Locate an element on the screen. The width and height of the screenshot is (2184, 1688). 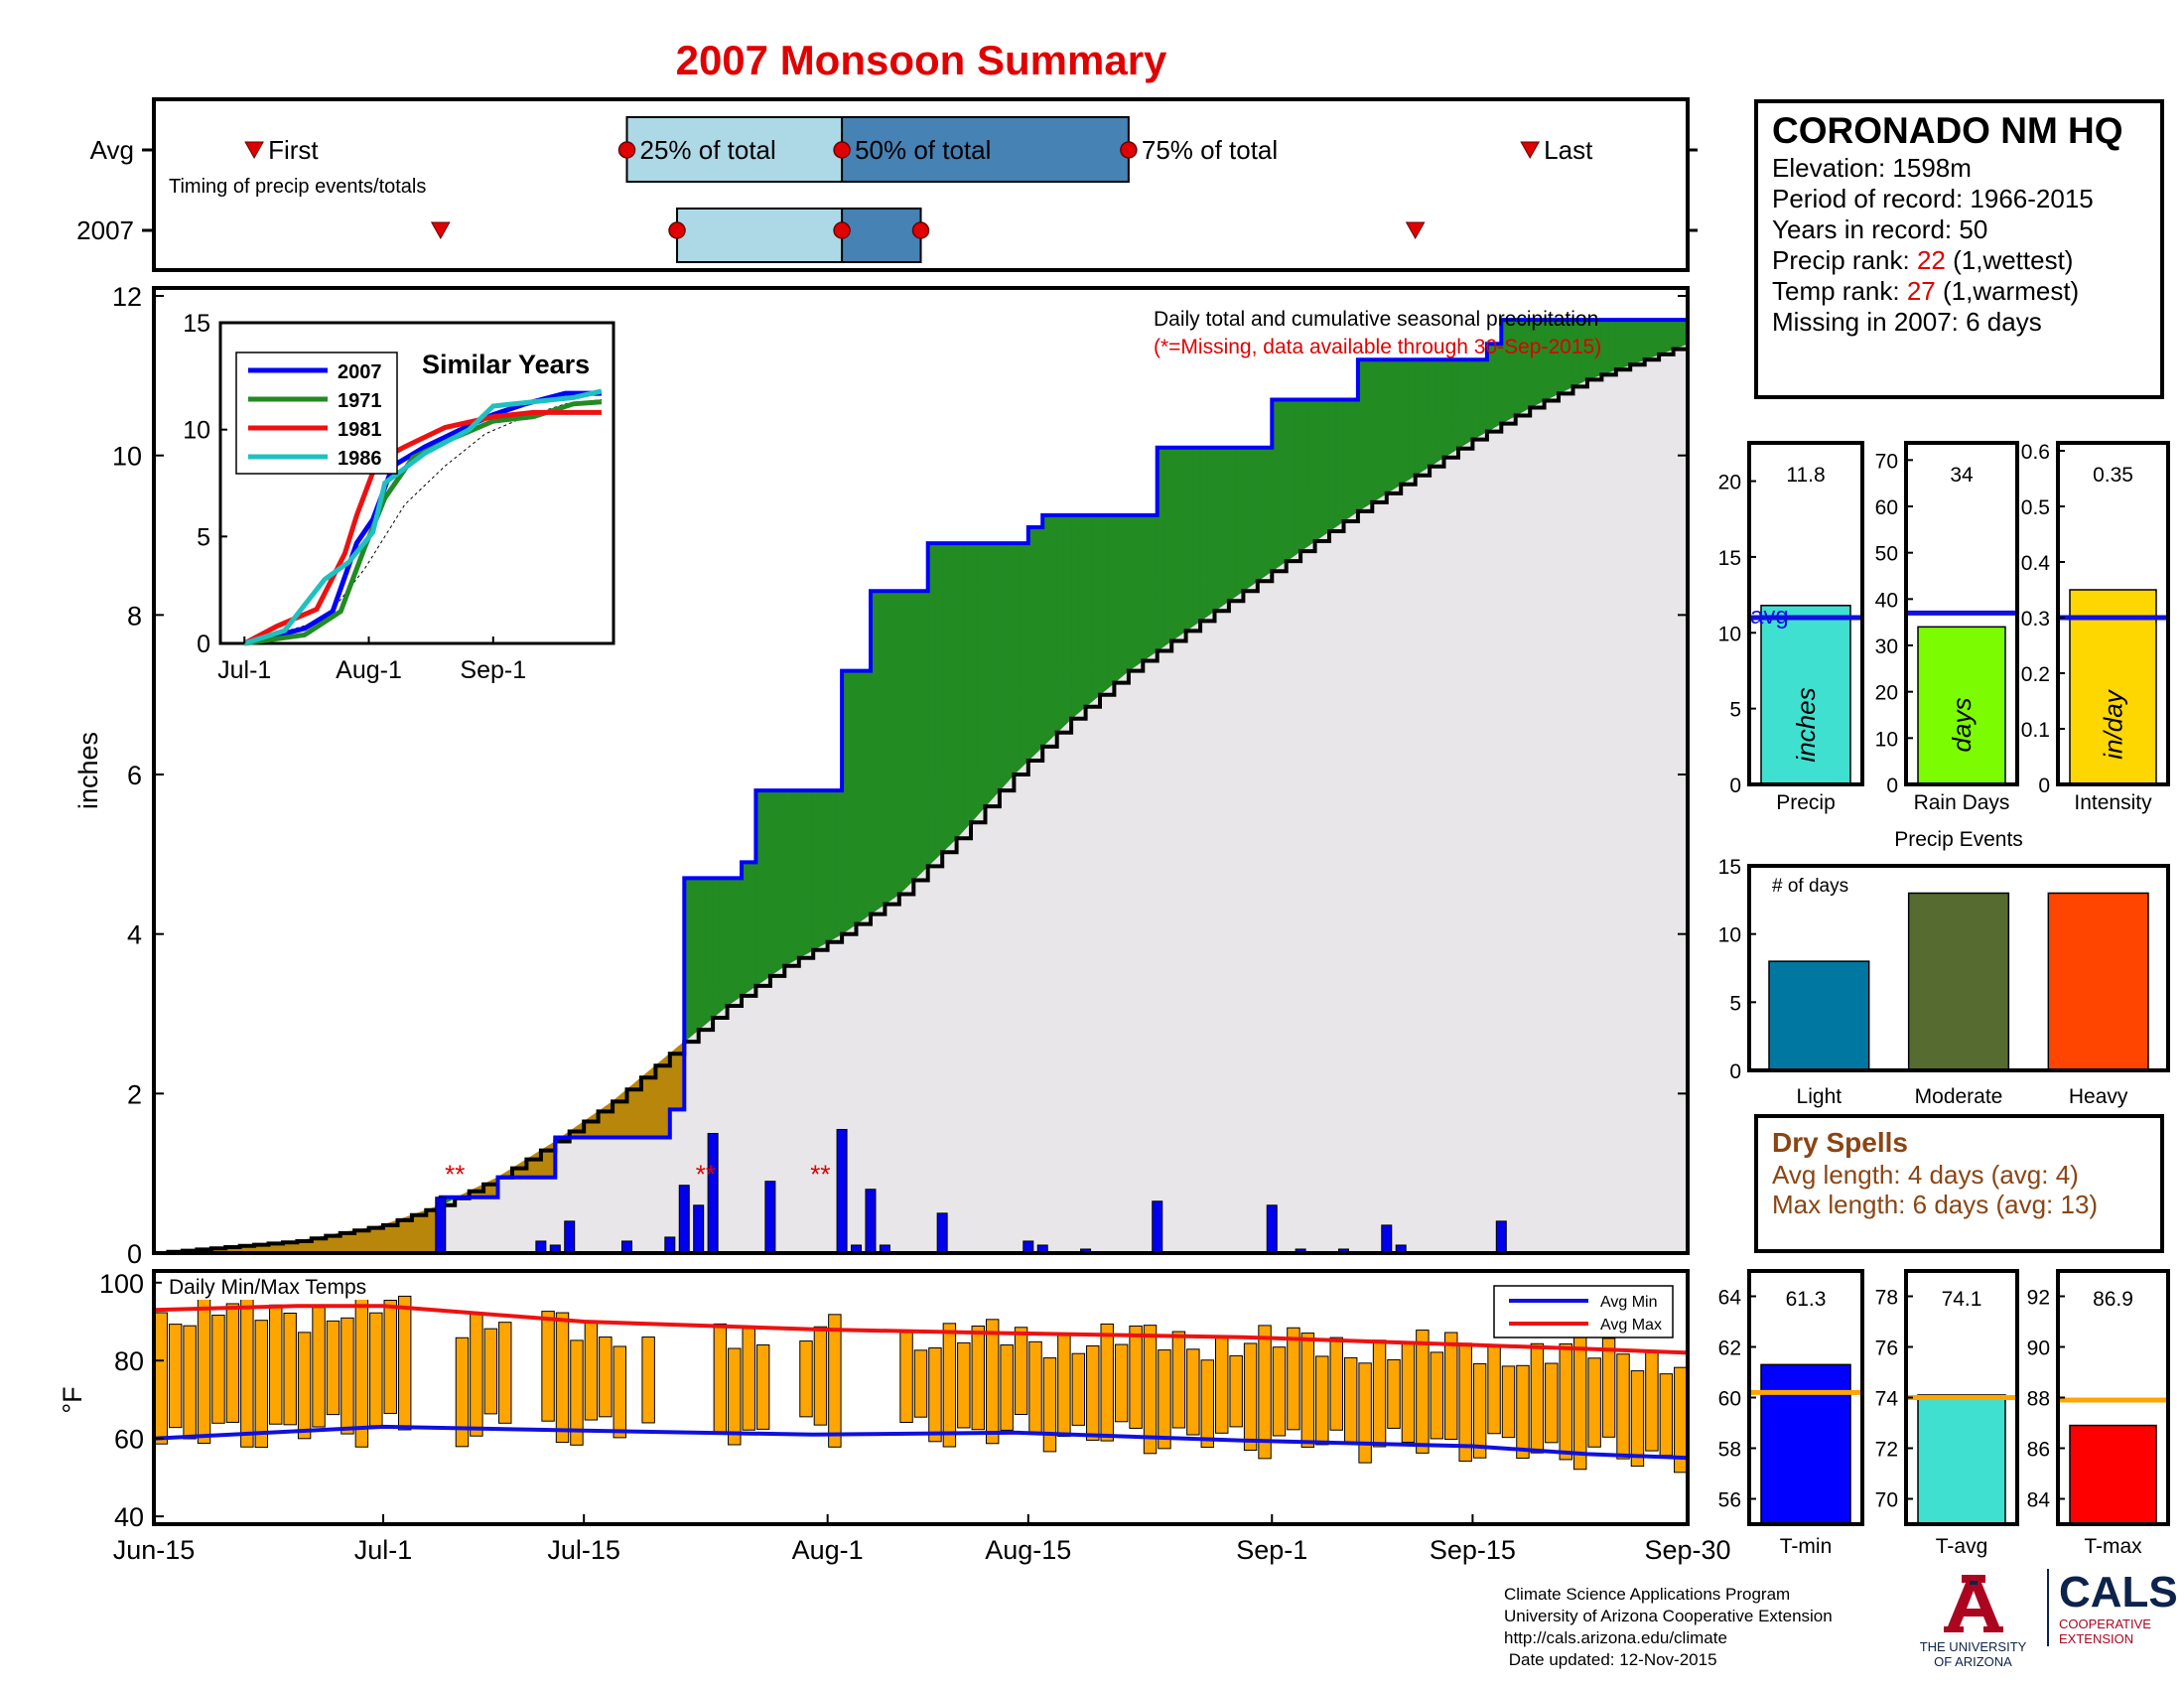
dry-spells-avg: Avg length: 4 days (avg: 4) is located at coordinates (1925, 1175).